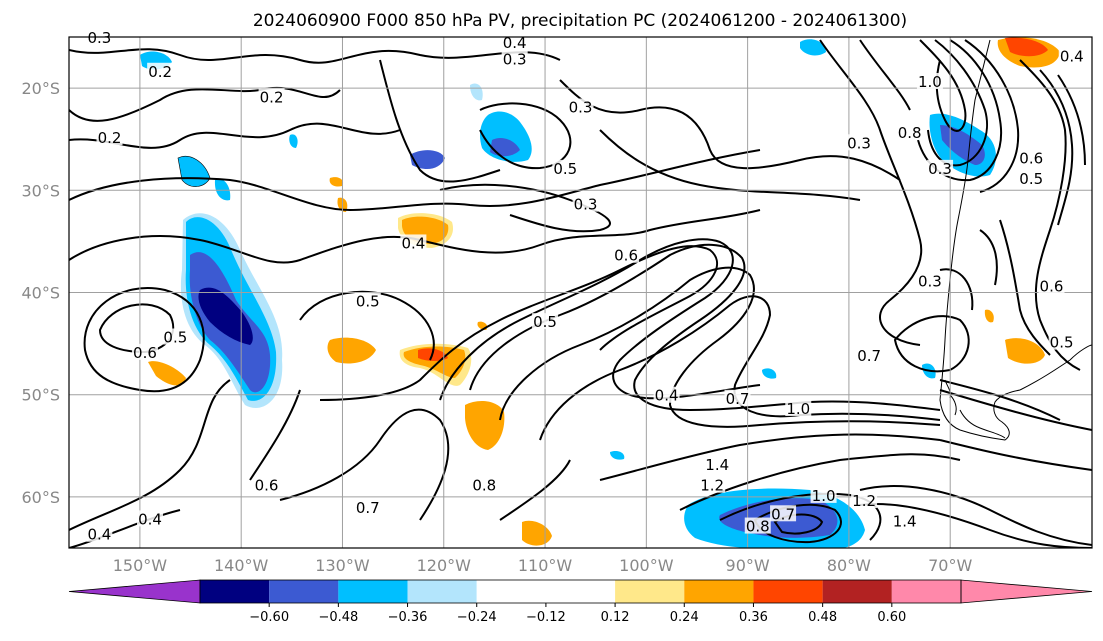 This screenshot has height=641, width=1103. What do you see at coordinates (962, 145) in the screenshot?
I see `neg-anomaly-chile` at bounding box center [962, 145].